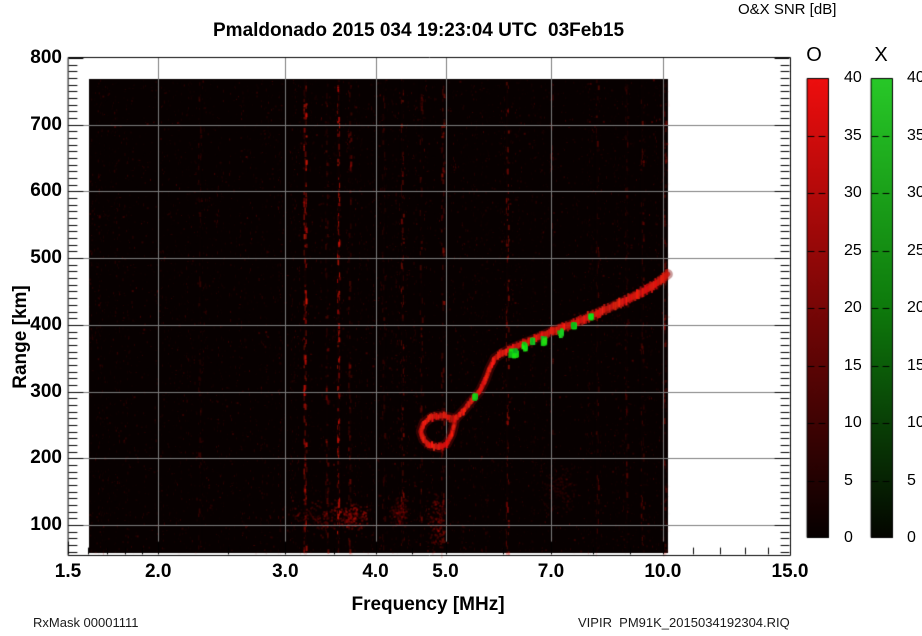 This screenshot has height=636, width=922. Describe the element at coordinates (853, 307) in the screenshot. I see `o-colorbar-tick-label: 20` at that location.